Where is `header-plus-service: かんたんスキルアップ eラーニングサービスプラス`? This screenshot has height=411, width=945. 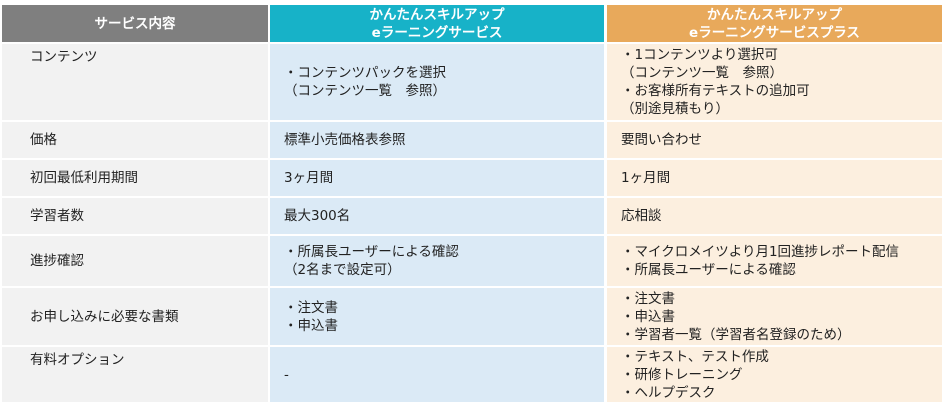 header-plus-service: かんたんスキルアップ eラーニングサービスプラス is located at coordinates (774, 23).